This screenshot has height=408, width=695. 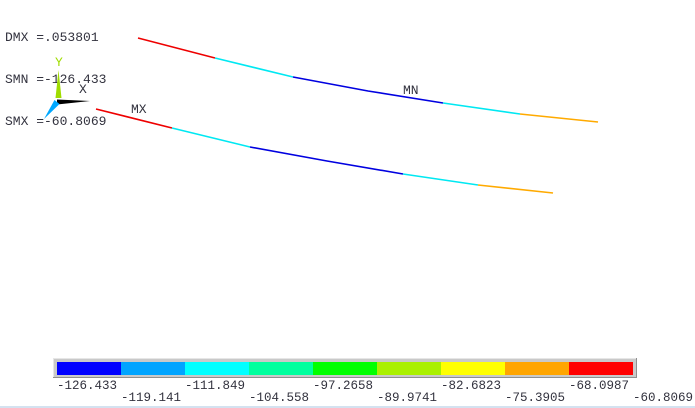 What do you see at coordinates (87, 386) in the screenshot?
I see `legend-value-0: -126.433` at bounding box center [87, 386].